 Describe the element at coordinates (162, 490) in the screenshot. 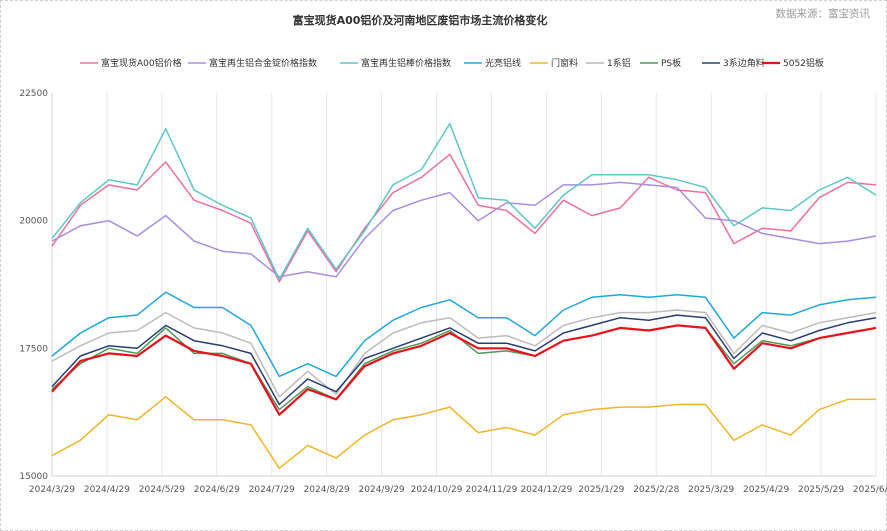

I see `x-tick-label: 2024/5/29` at that location.